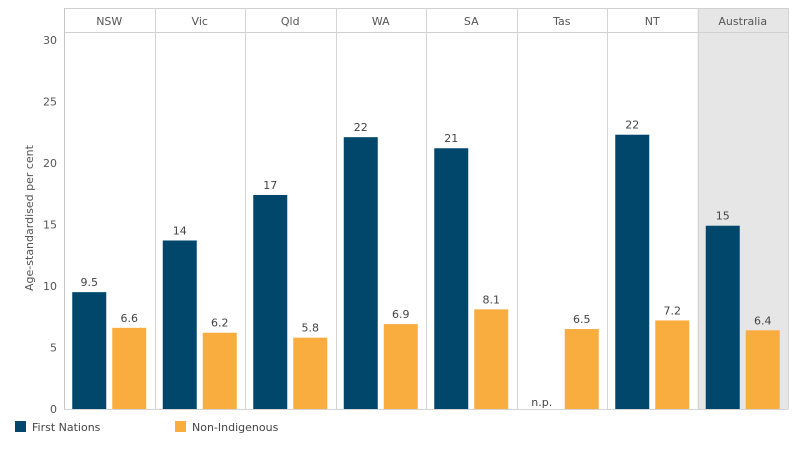  Describe the element at coordinates (742, 21) in the screenshot. I see `panel-label: Australia` at that location.